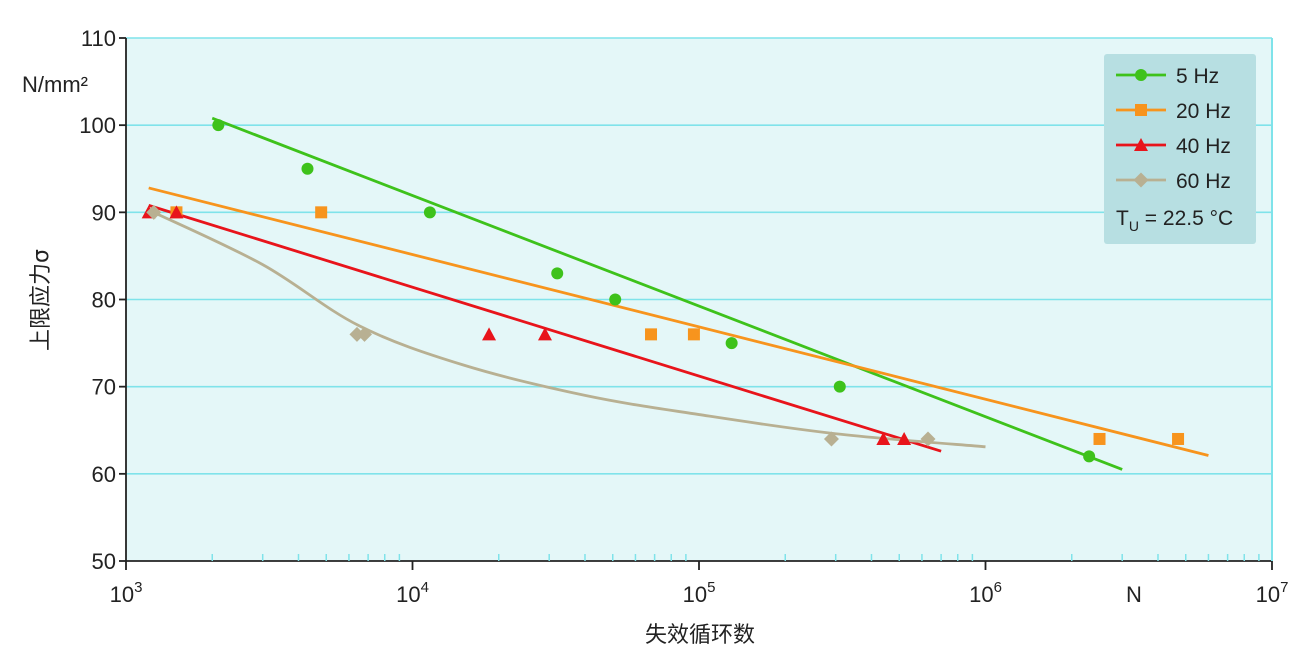 Image resolution: width=1314 pixels, height=660 pixels. Describe the element at coordinates (429, 212) in the screenshot. I see `data-point-s0-p2` at that location.